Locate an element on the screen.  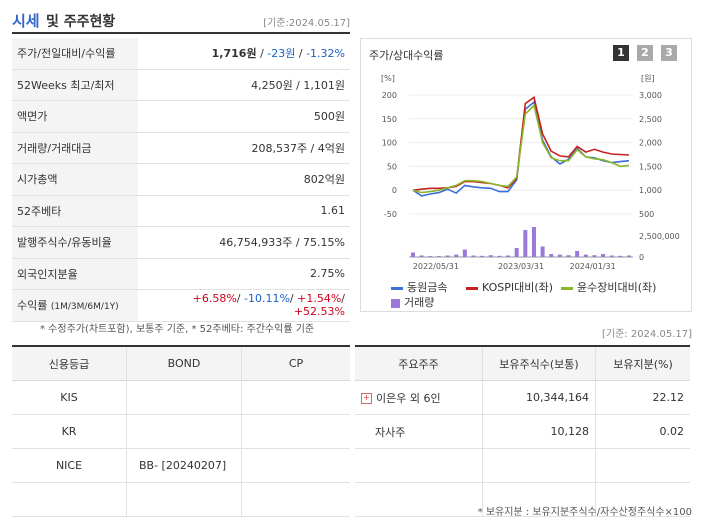
holder-shares: 10,344,164 is located at coordinates (539, 397).